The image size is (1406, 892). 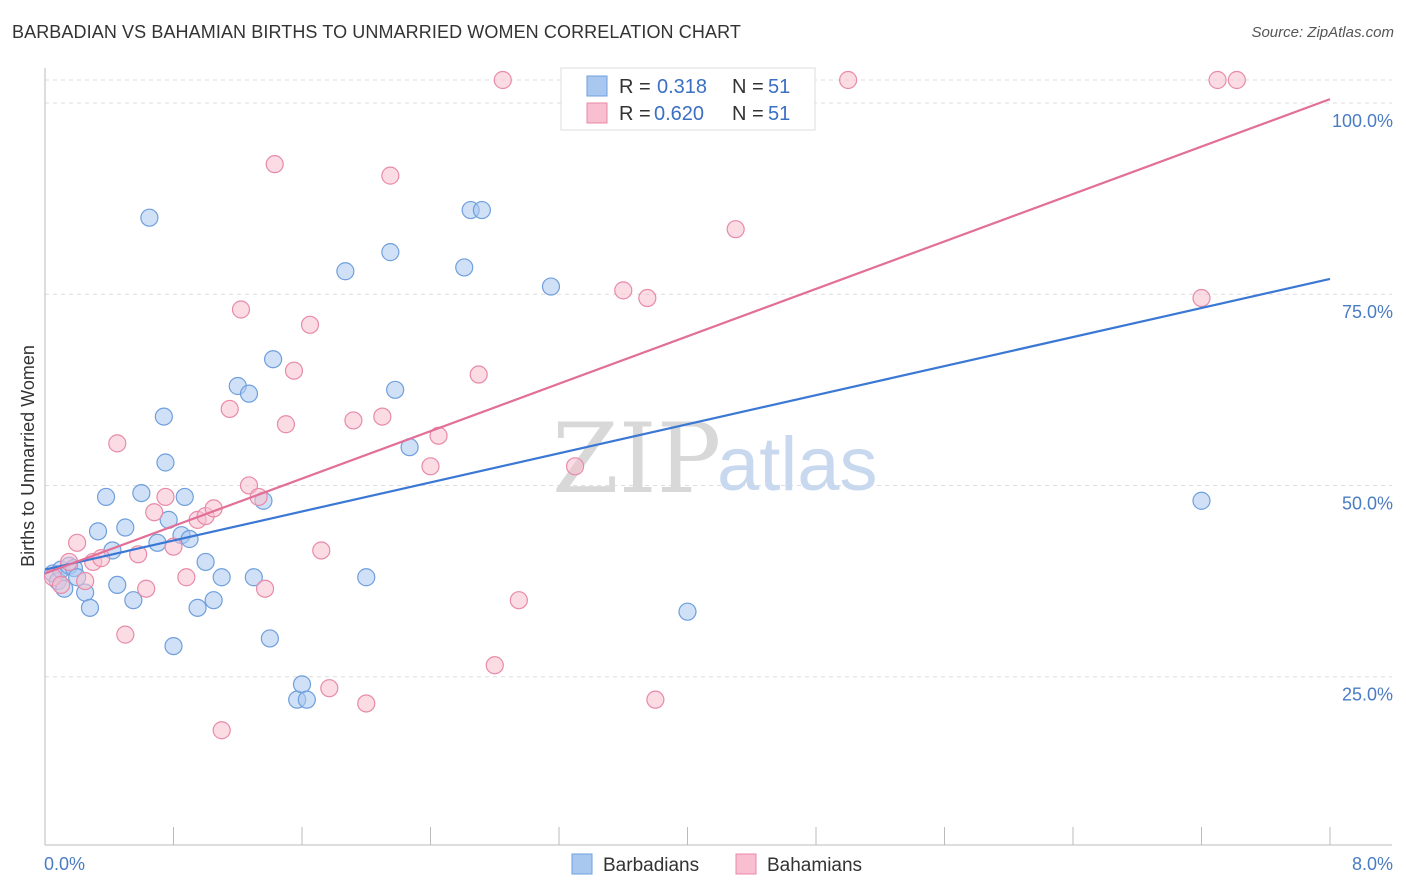 I want to click on legend-n-value-2: 51, so click(x=779, y=114).